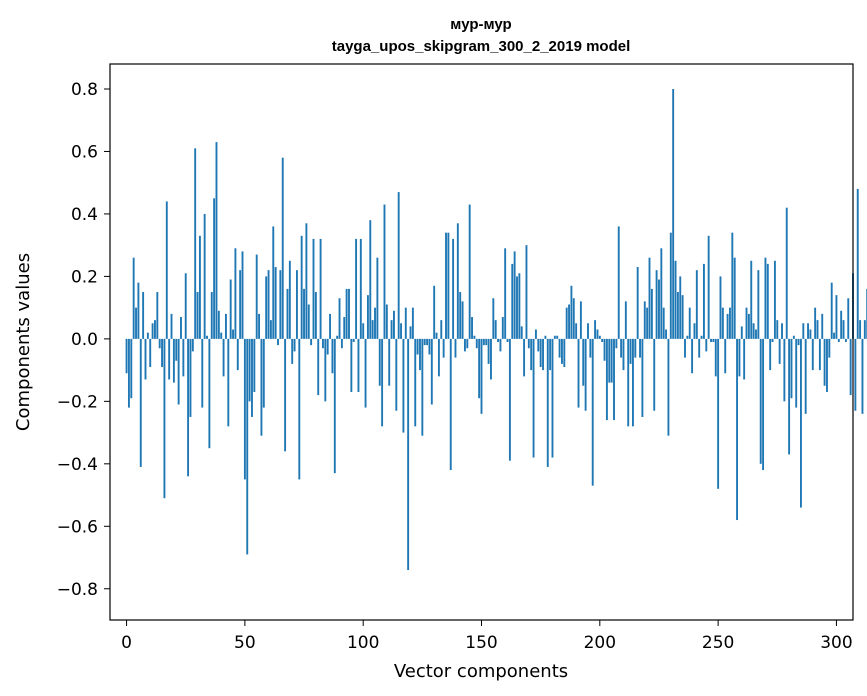  I want to click on chart-title: мур-мур, so click(480, 24).